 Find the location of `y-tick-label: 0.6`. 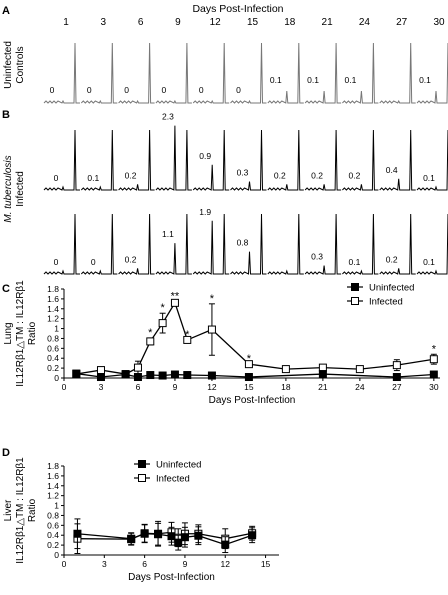

y-tick-label: 0.6 is located at coordinates (53, 525).